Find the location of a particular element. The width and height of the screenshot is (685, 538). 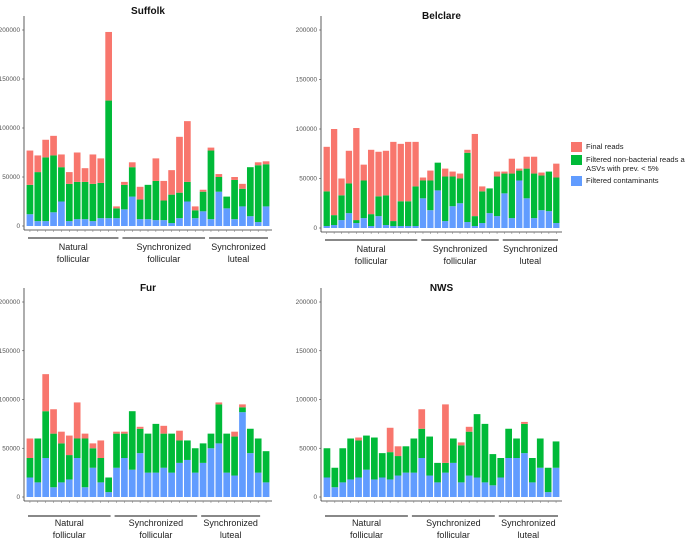

y-tick-label: 0 is located at coordinates (18, 226).